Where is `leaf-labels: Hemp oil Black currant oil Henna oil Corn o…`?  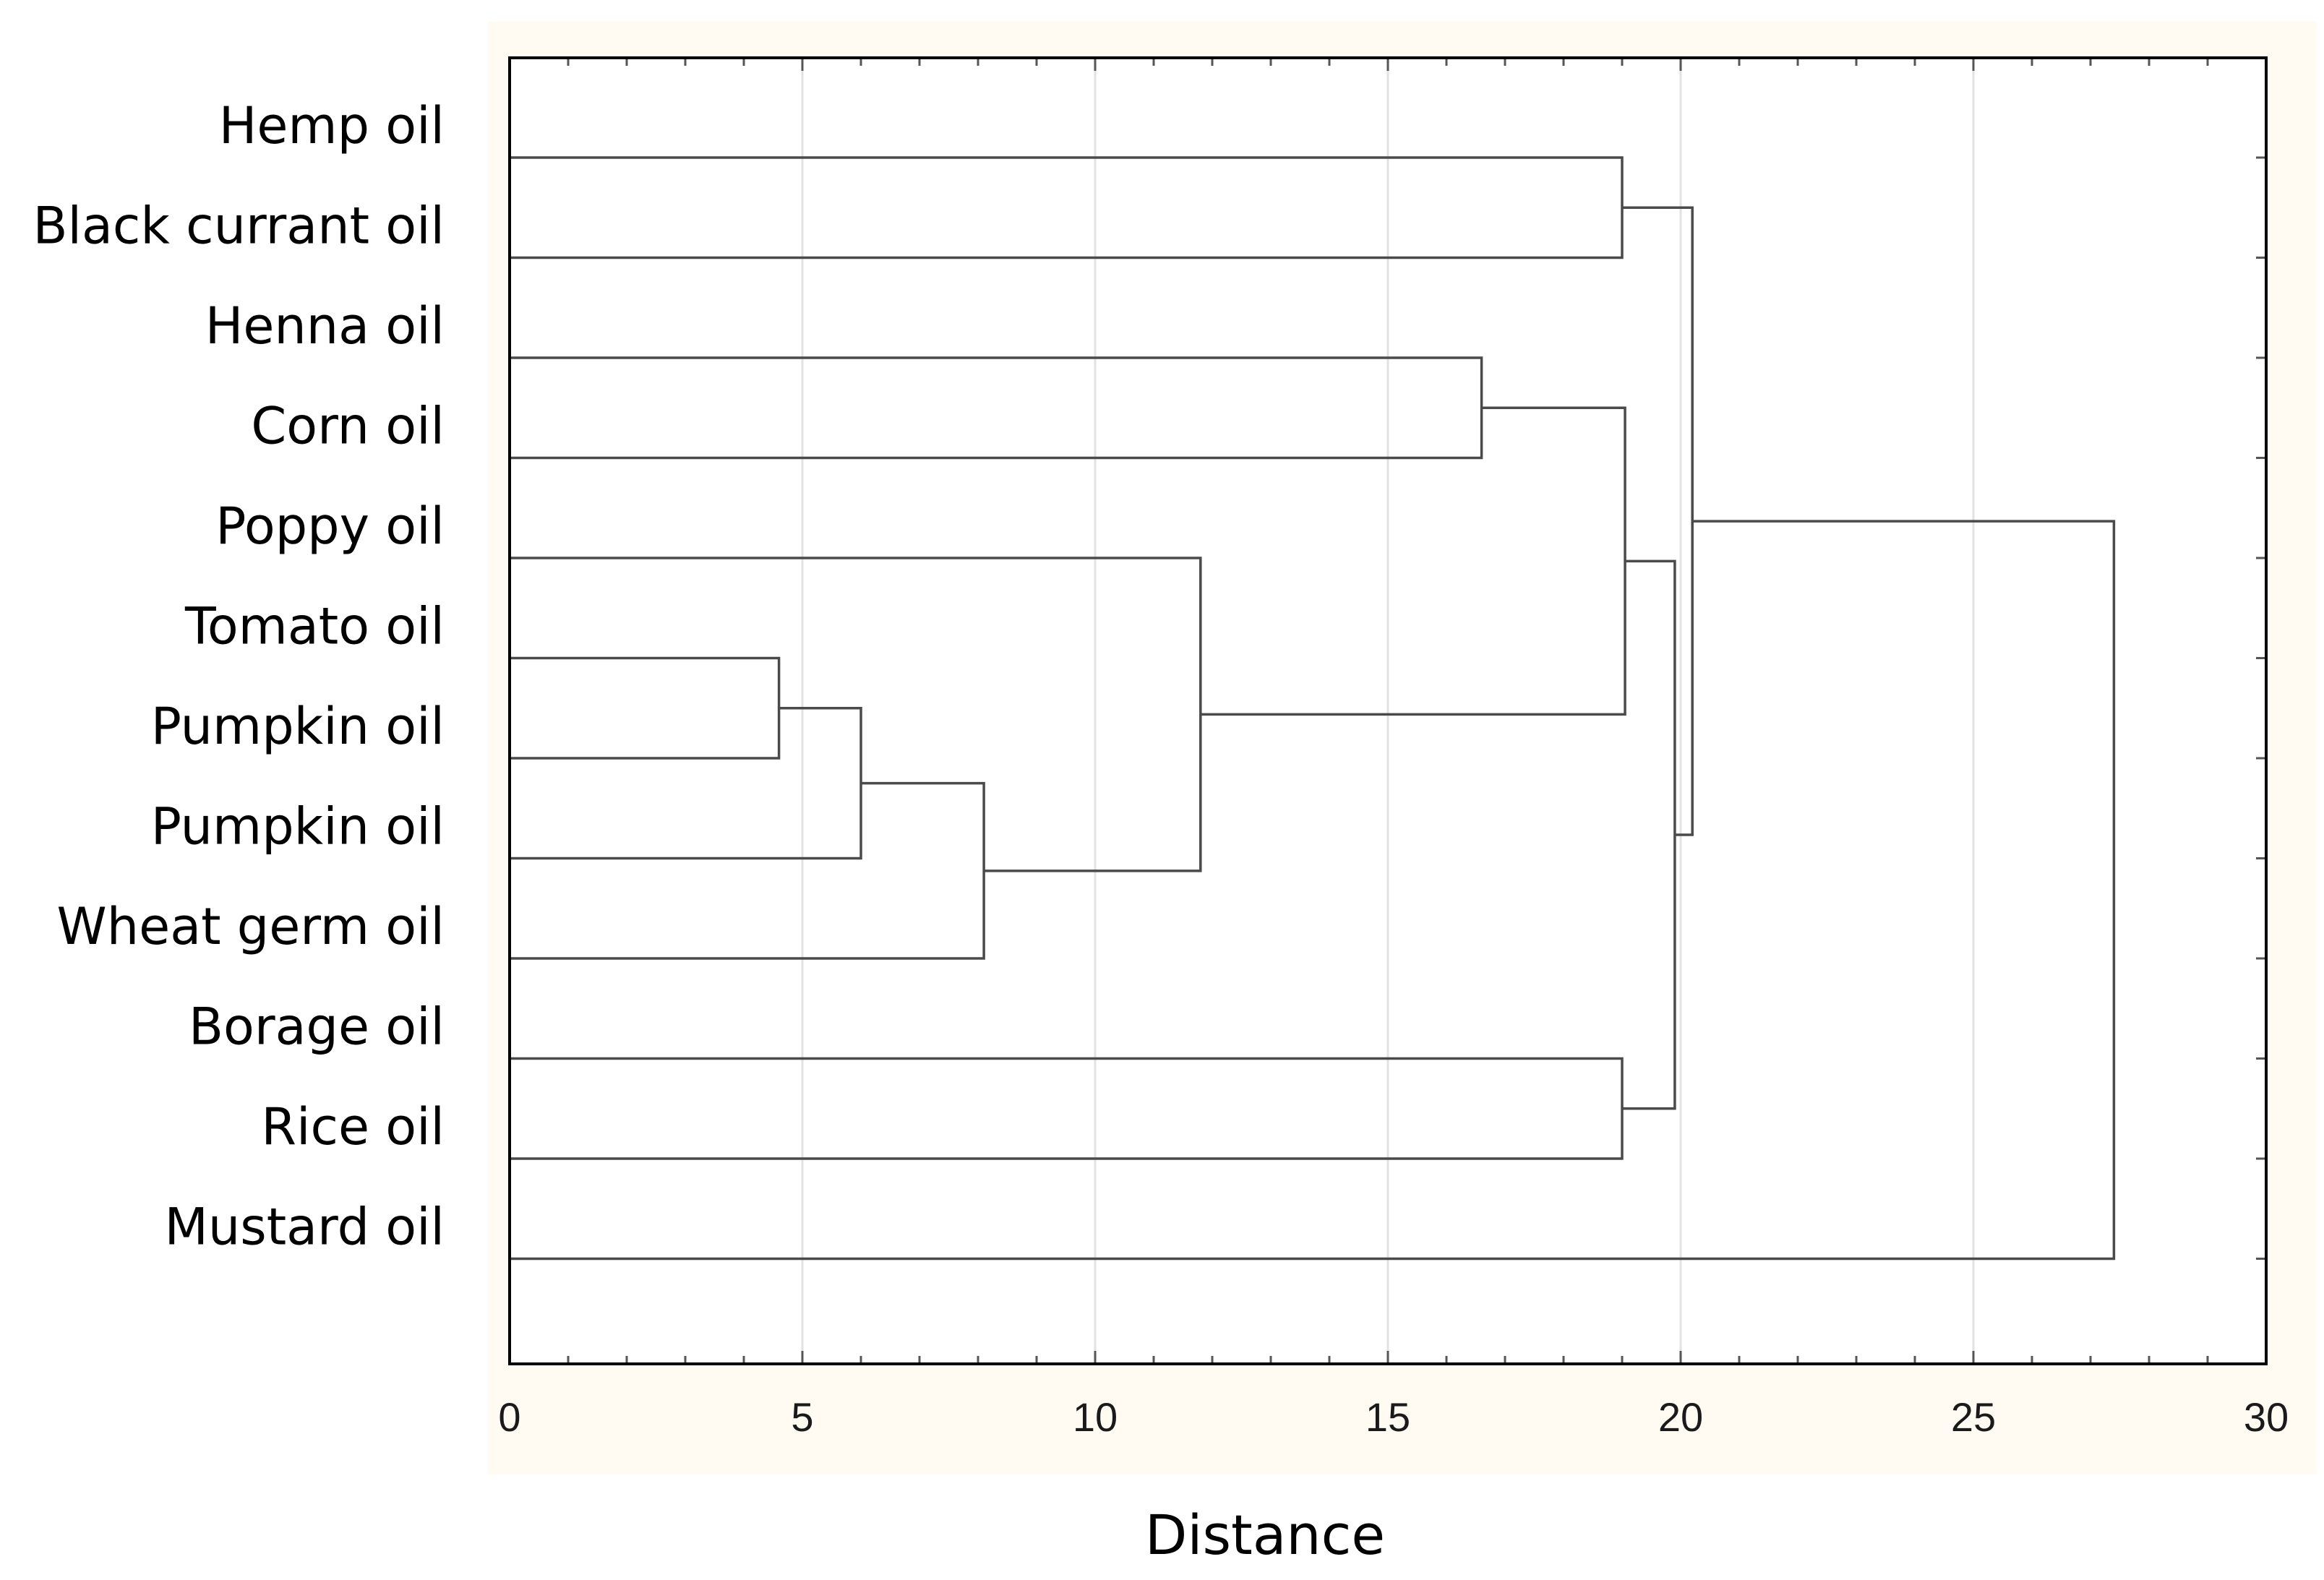
leaf-labels: Hemp oil Black currant oil Henna oil Corn o… is located at coordinates (239, 676).